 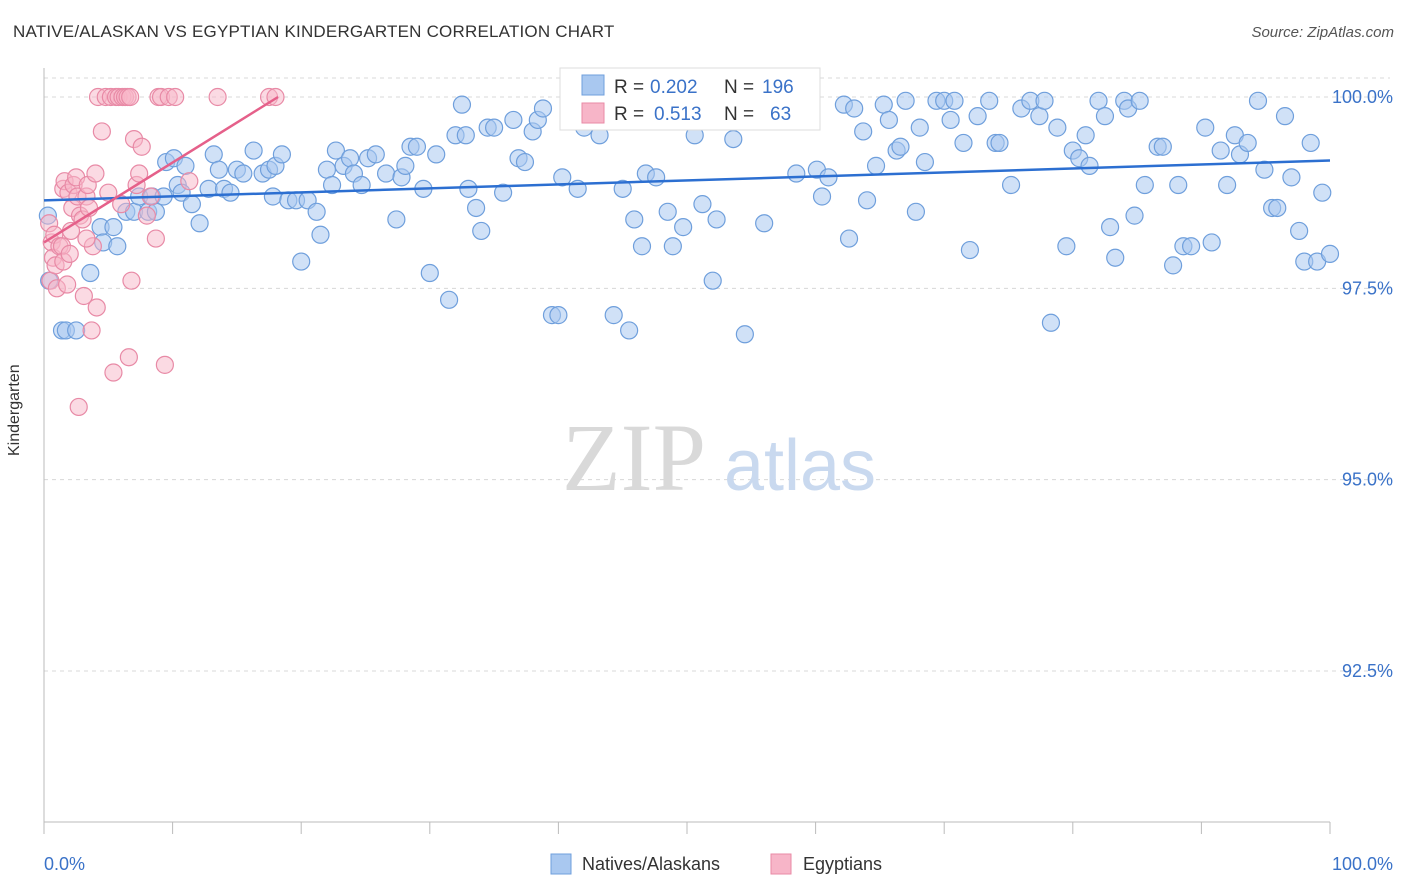 I want to click on series-legend-natives: Natives/Alaskans, so click(x=651, y=864).